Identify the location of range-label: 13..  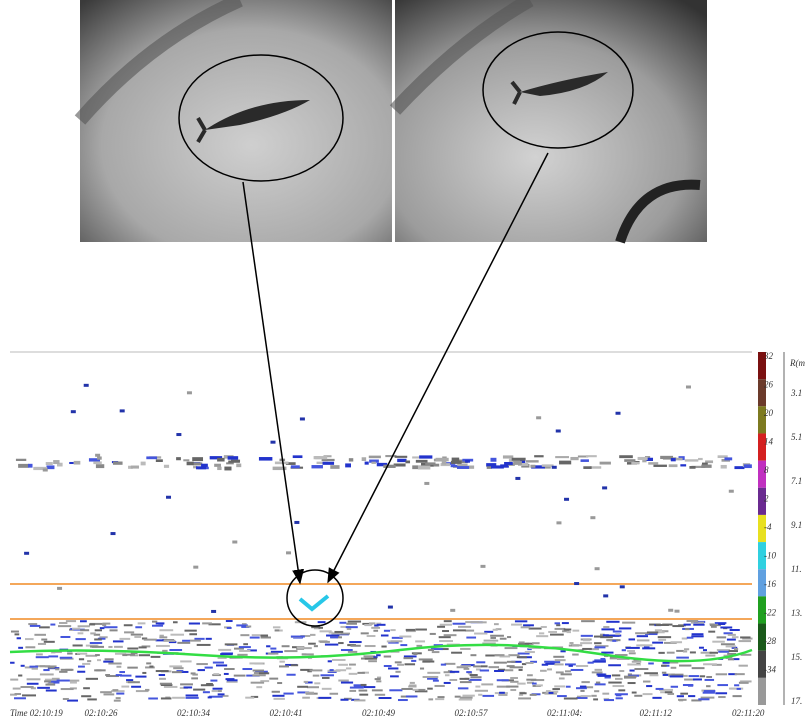
(796, 613).